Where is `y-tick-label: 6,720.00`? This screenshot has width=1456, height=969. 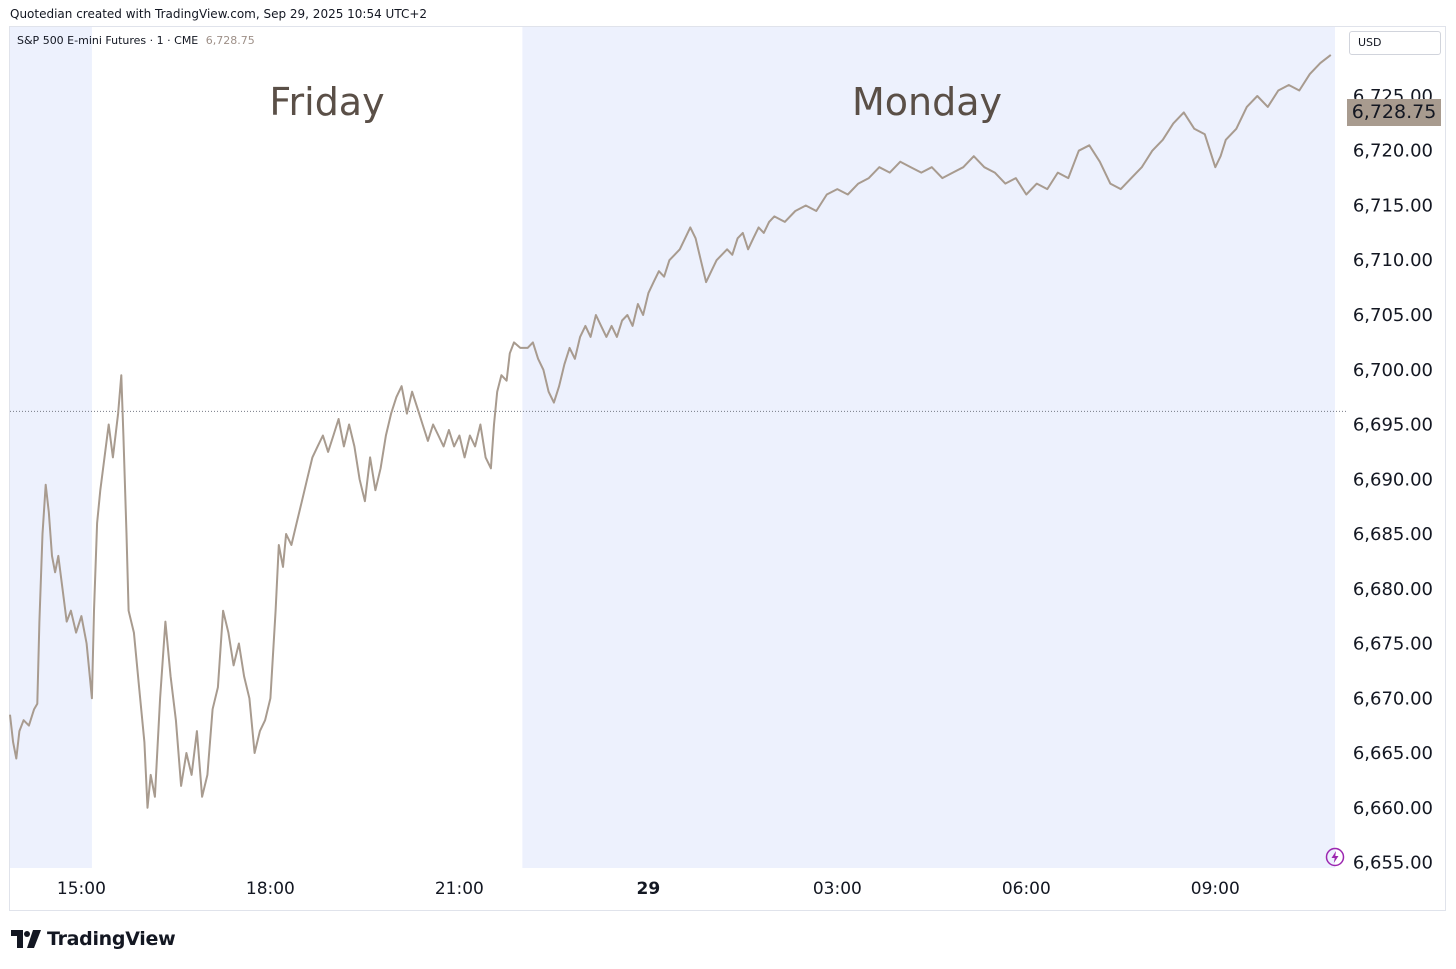
y-tick-label: 6,720.00 is located at coordinates (1393, 151).